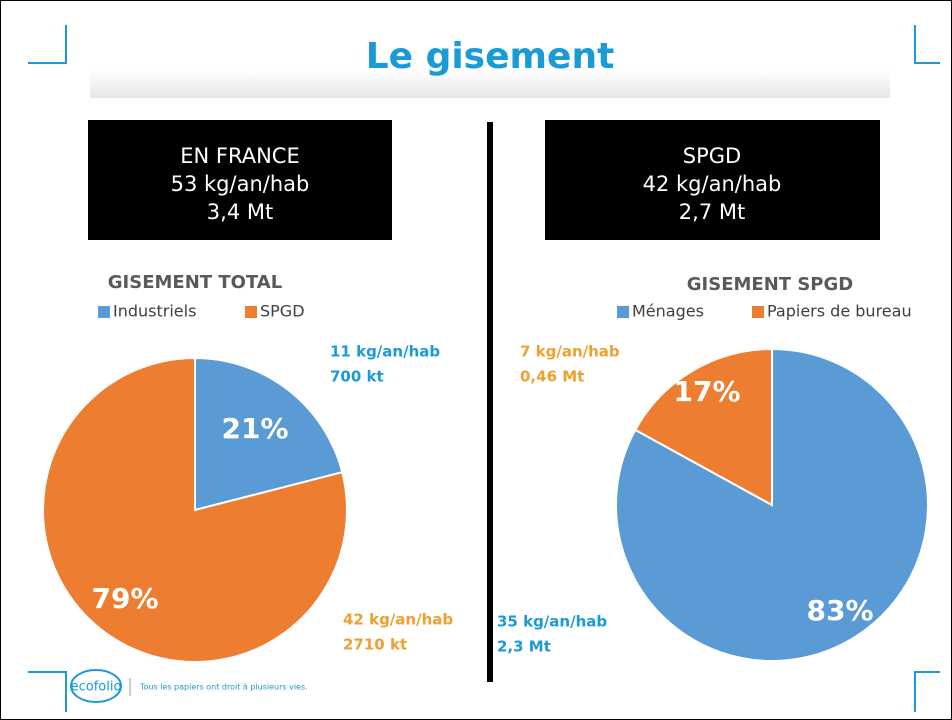 This screenshot has width=952, height=720. Describe the element at coordinates (398, 620) in the screenshot. I see `annotation: 42 kg/an/hab` at that location.